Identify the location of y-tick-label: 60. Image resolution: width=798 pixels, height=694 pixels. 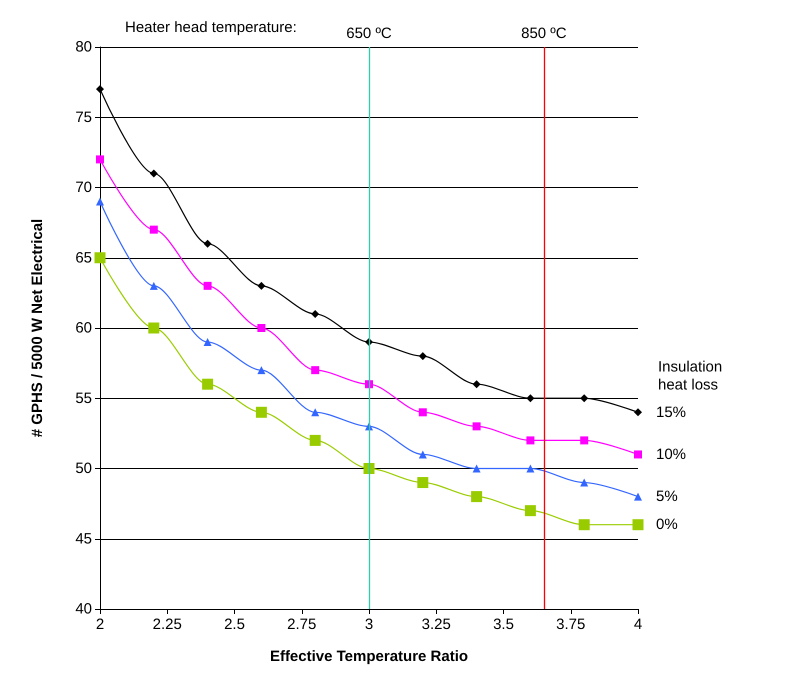
(83, 328).